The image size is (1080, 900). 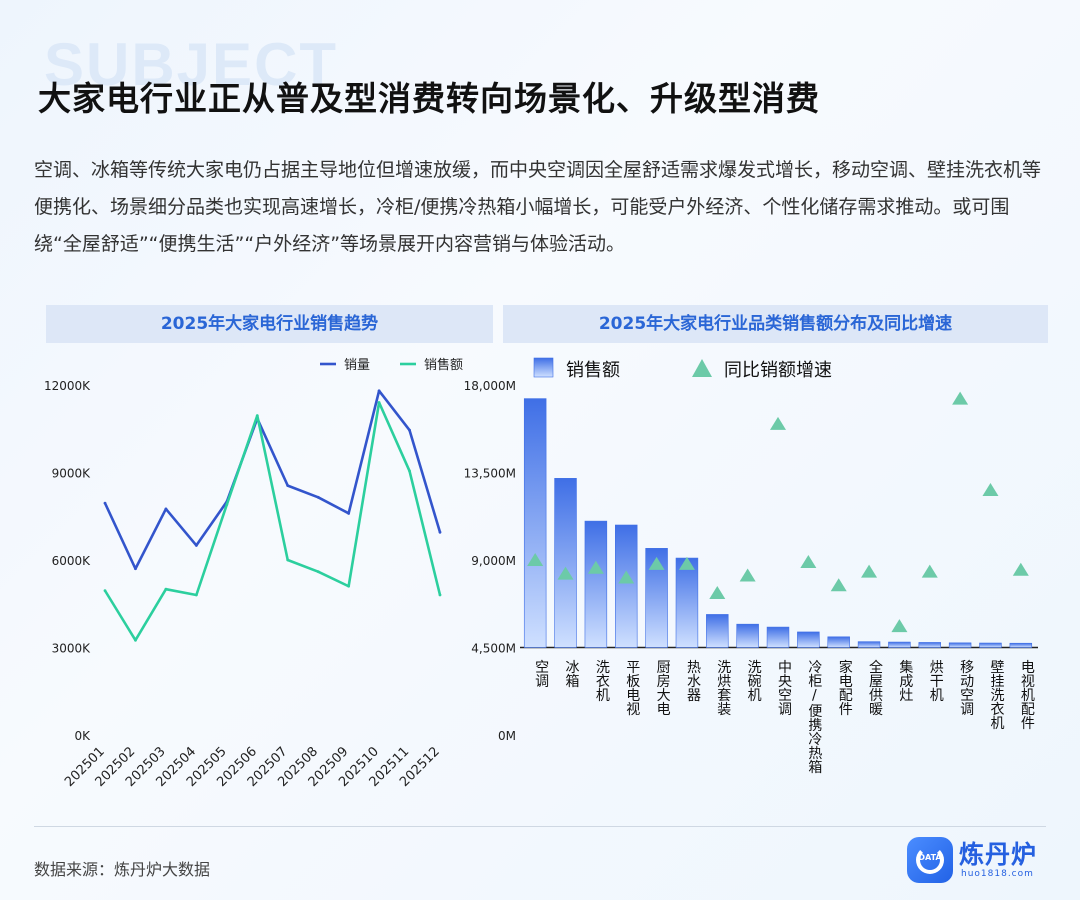 I want to click on y-tick-label: 13,500M, so click(x=490, y=474).